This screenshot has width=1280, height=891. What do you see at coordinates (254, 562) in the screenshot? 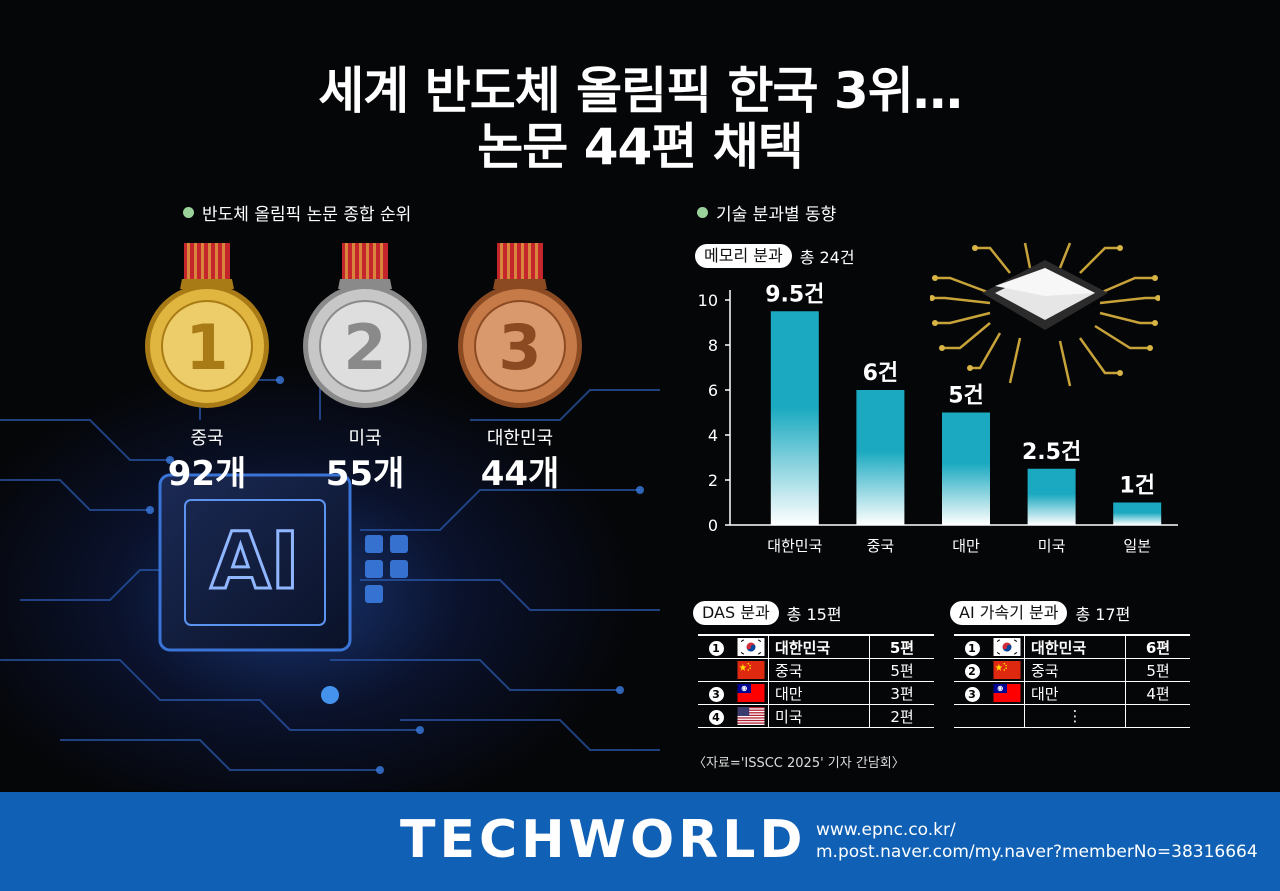
I see `ai-chip-icon: AI` at bounding box center [254, 562].